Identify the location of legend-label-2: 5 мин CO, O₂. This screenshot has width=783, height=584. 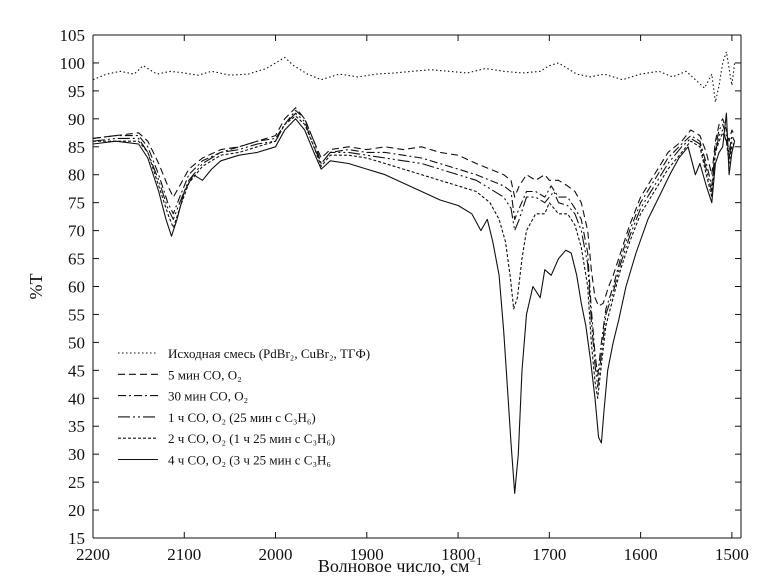
(205, 374).